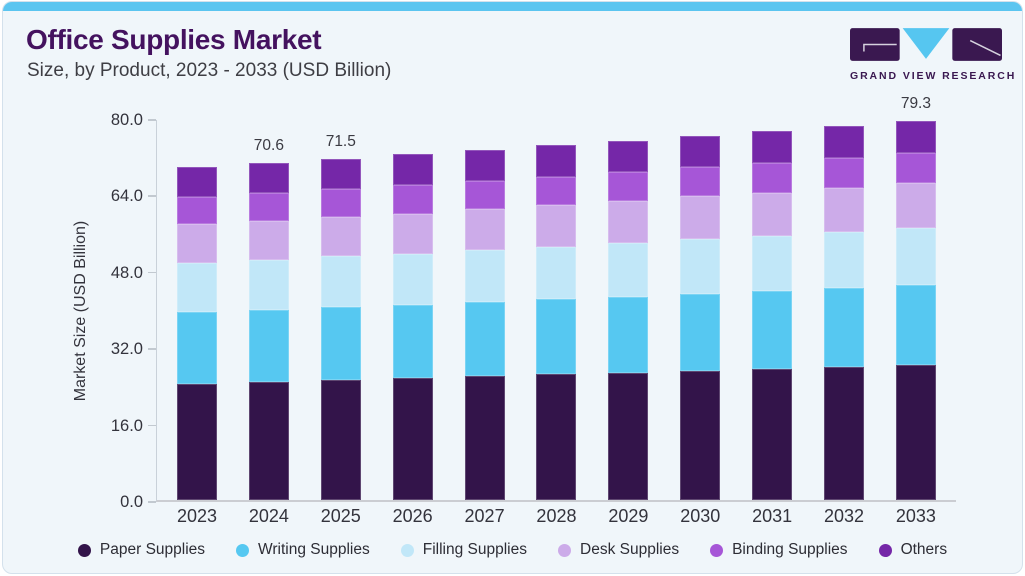 The width and height of the screenshot is (1025, 576). Describe the element at coordinates (412, 279) in the screenshot. I see `bar-segment-filling-supplies-2026` at that location.